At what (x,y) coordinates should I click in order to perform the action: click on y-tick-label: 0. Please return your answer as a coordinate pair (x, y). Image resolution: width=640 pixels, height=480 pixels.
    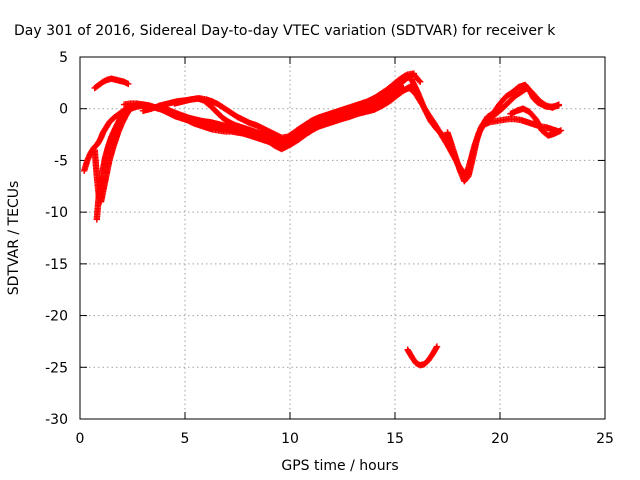
    Looking at the image, I should click on (63, 110).